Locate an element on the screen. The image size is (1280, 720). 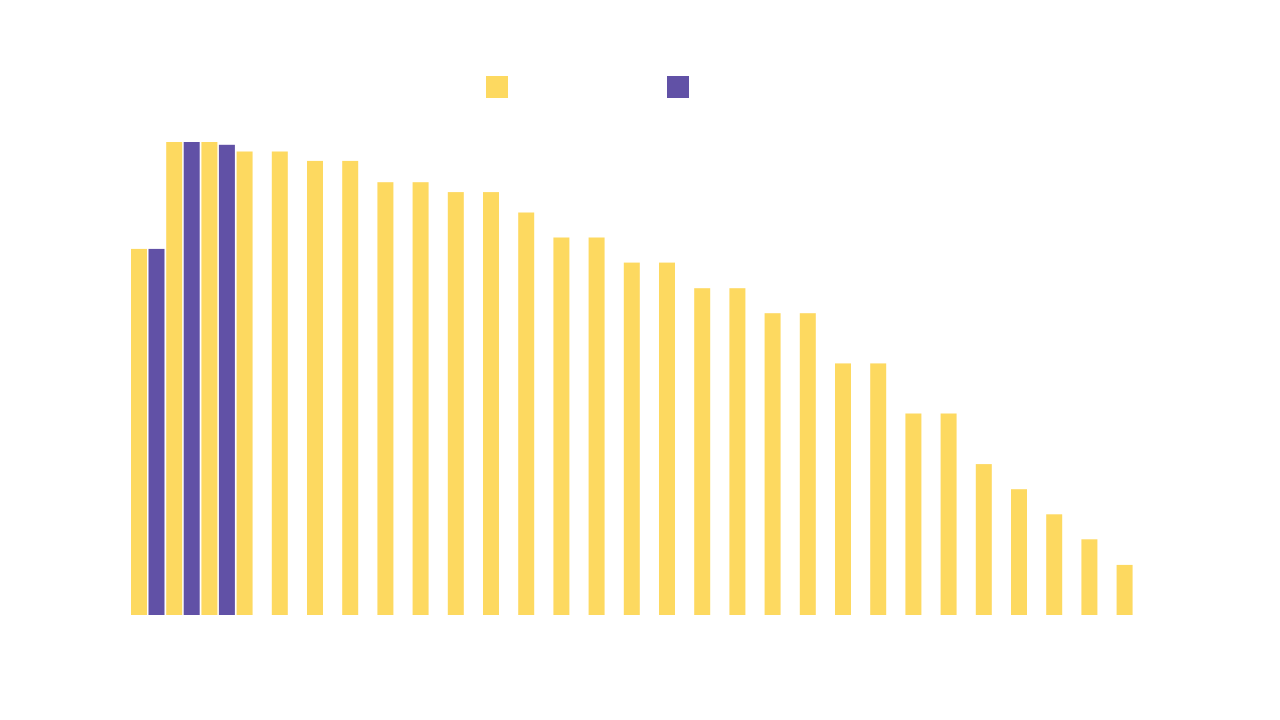
legend-swatch-series-b is located at coordinates (678, 87).